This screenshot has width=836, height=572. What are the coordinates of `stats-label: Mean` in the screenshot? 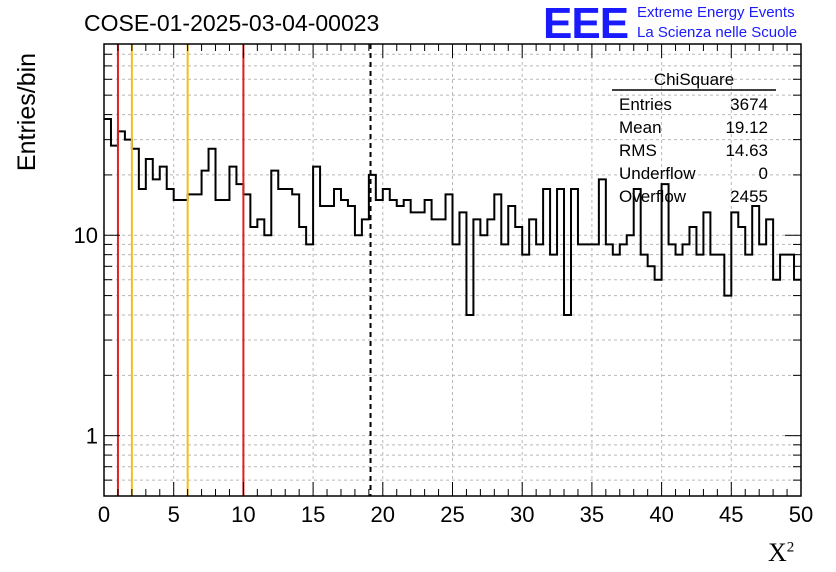 It's located at (640, 127).